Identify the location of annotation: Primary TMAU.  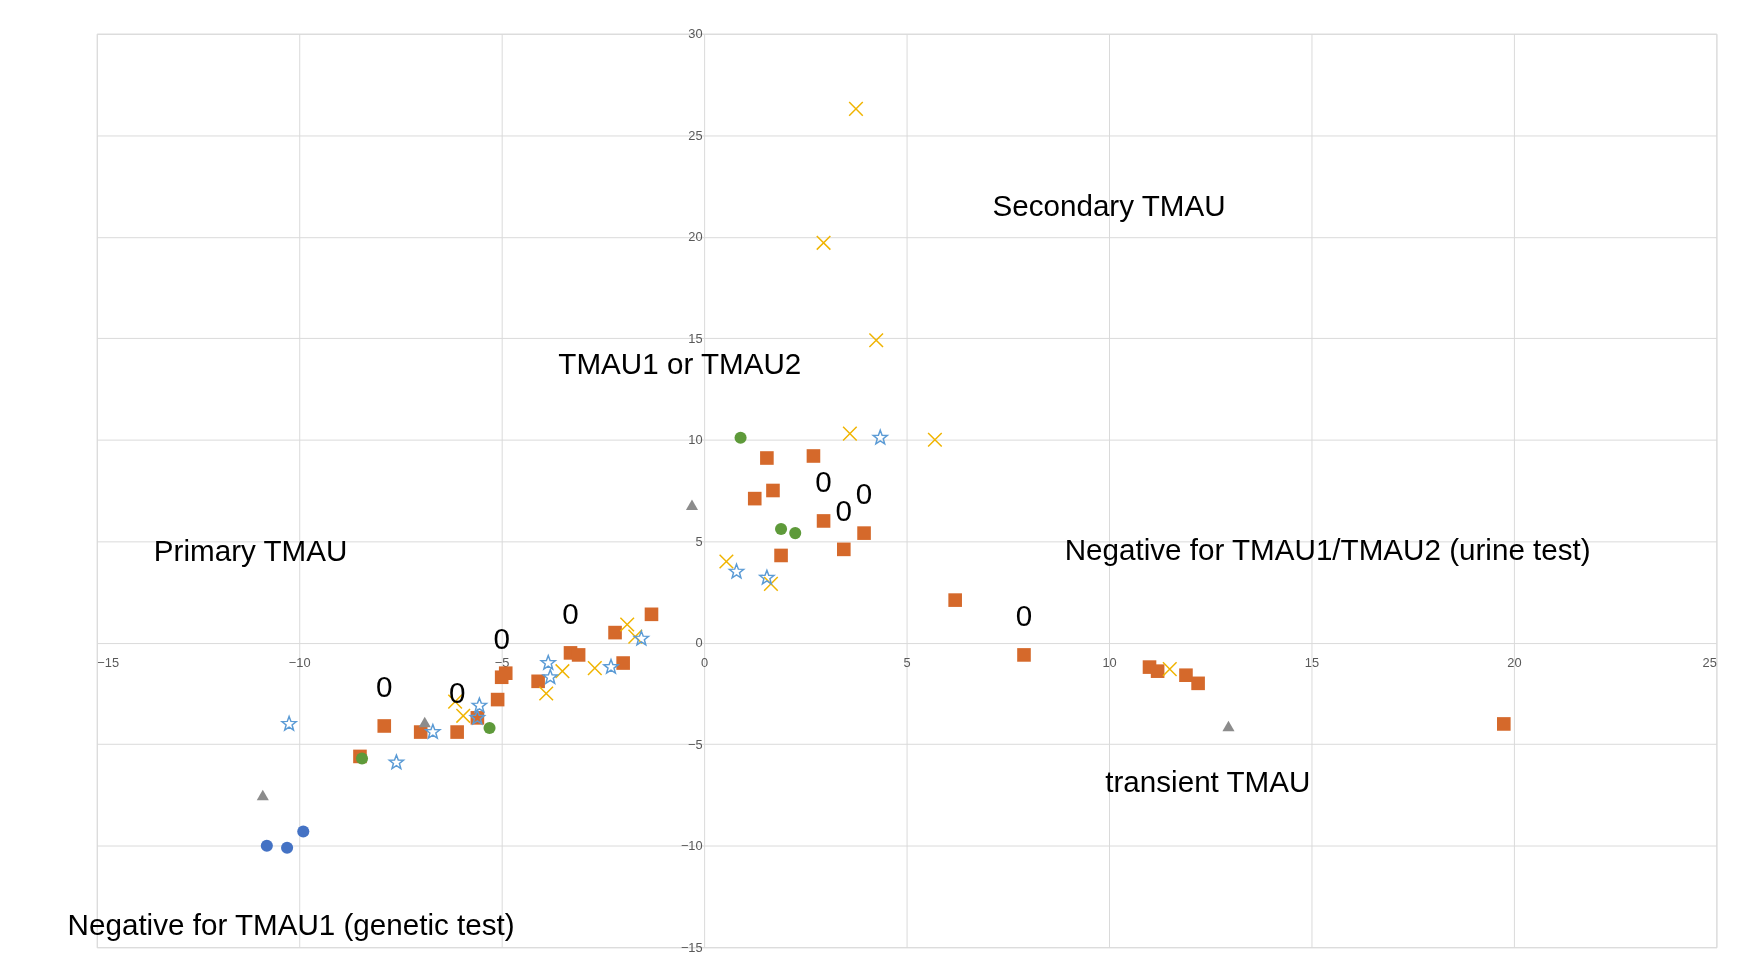
(250, 550).